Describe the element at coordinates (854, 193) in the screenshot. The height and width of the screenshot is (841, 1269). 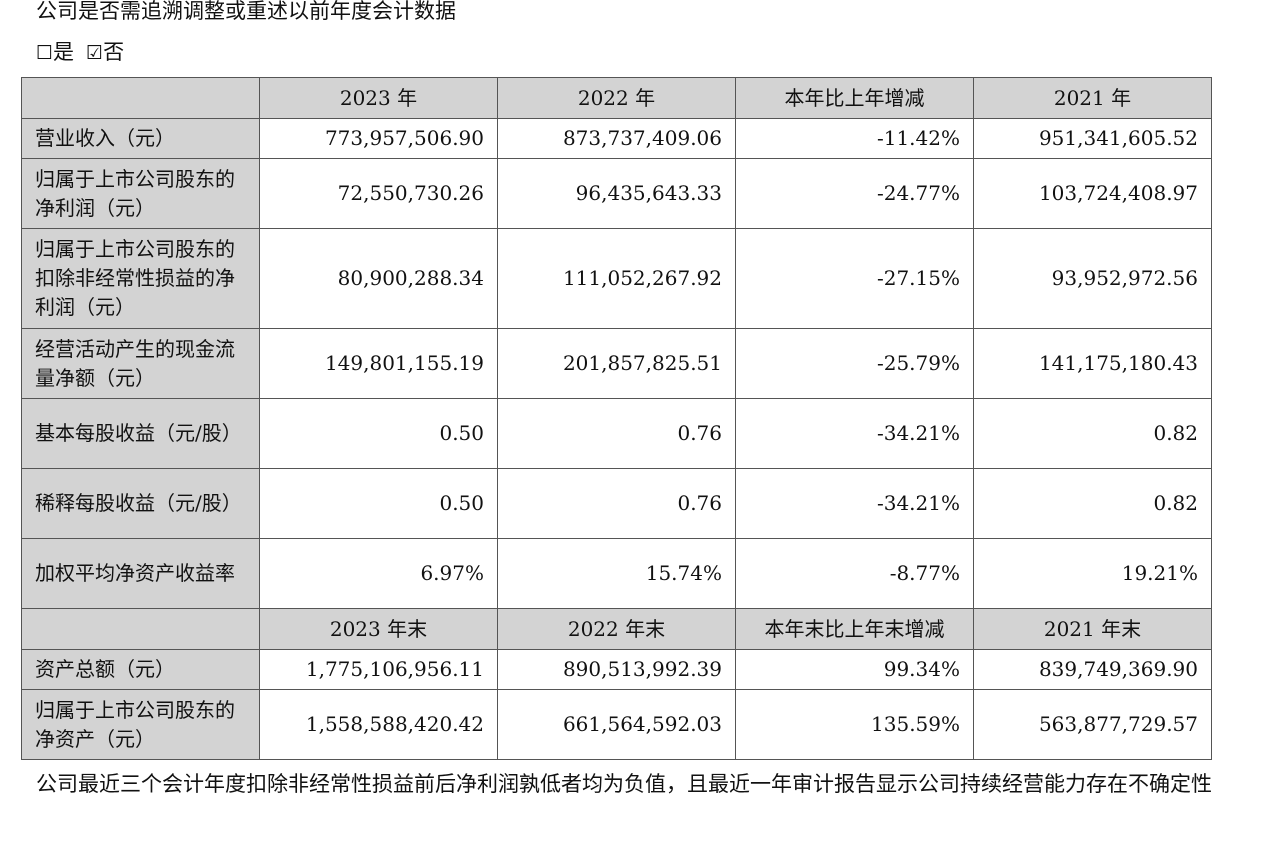
I see `value-cell: -24.77%` at that location.